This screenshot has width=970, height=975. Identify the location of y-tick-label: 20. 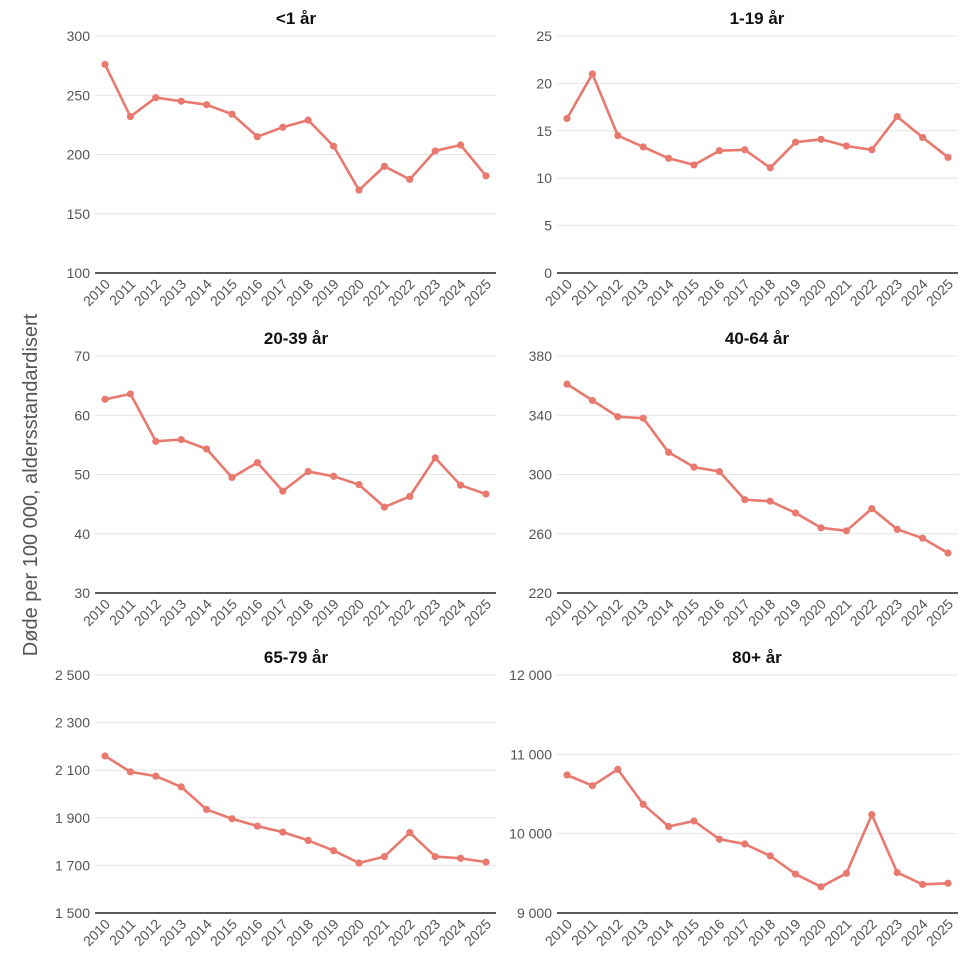
(544, 83).